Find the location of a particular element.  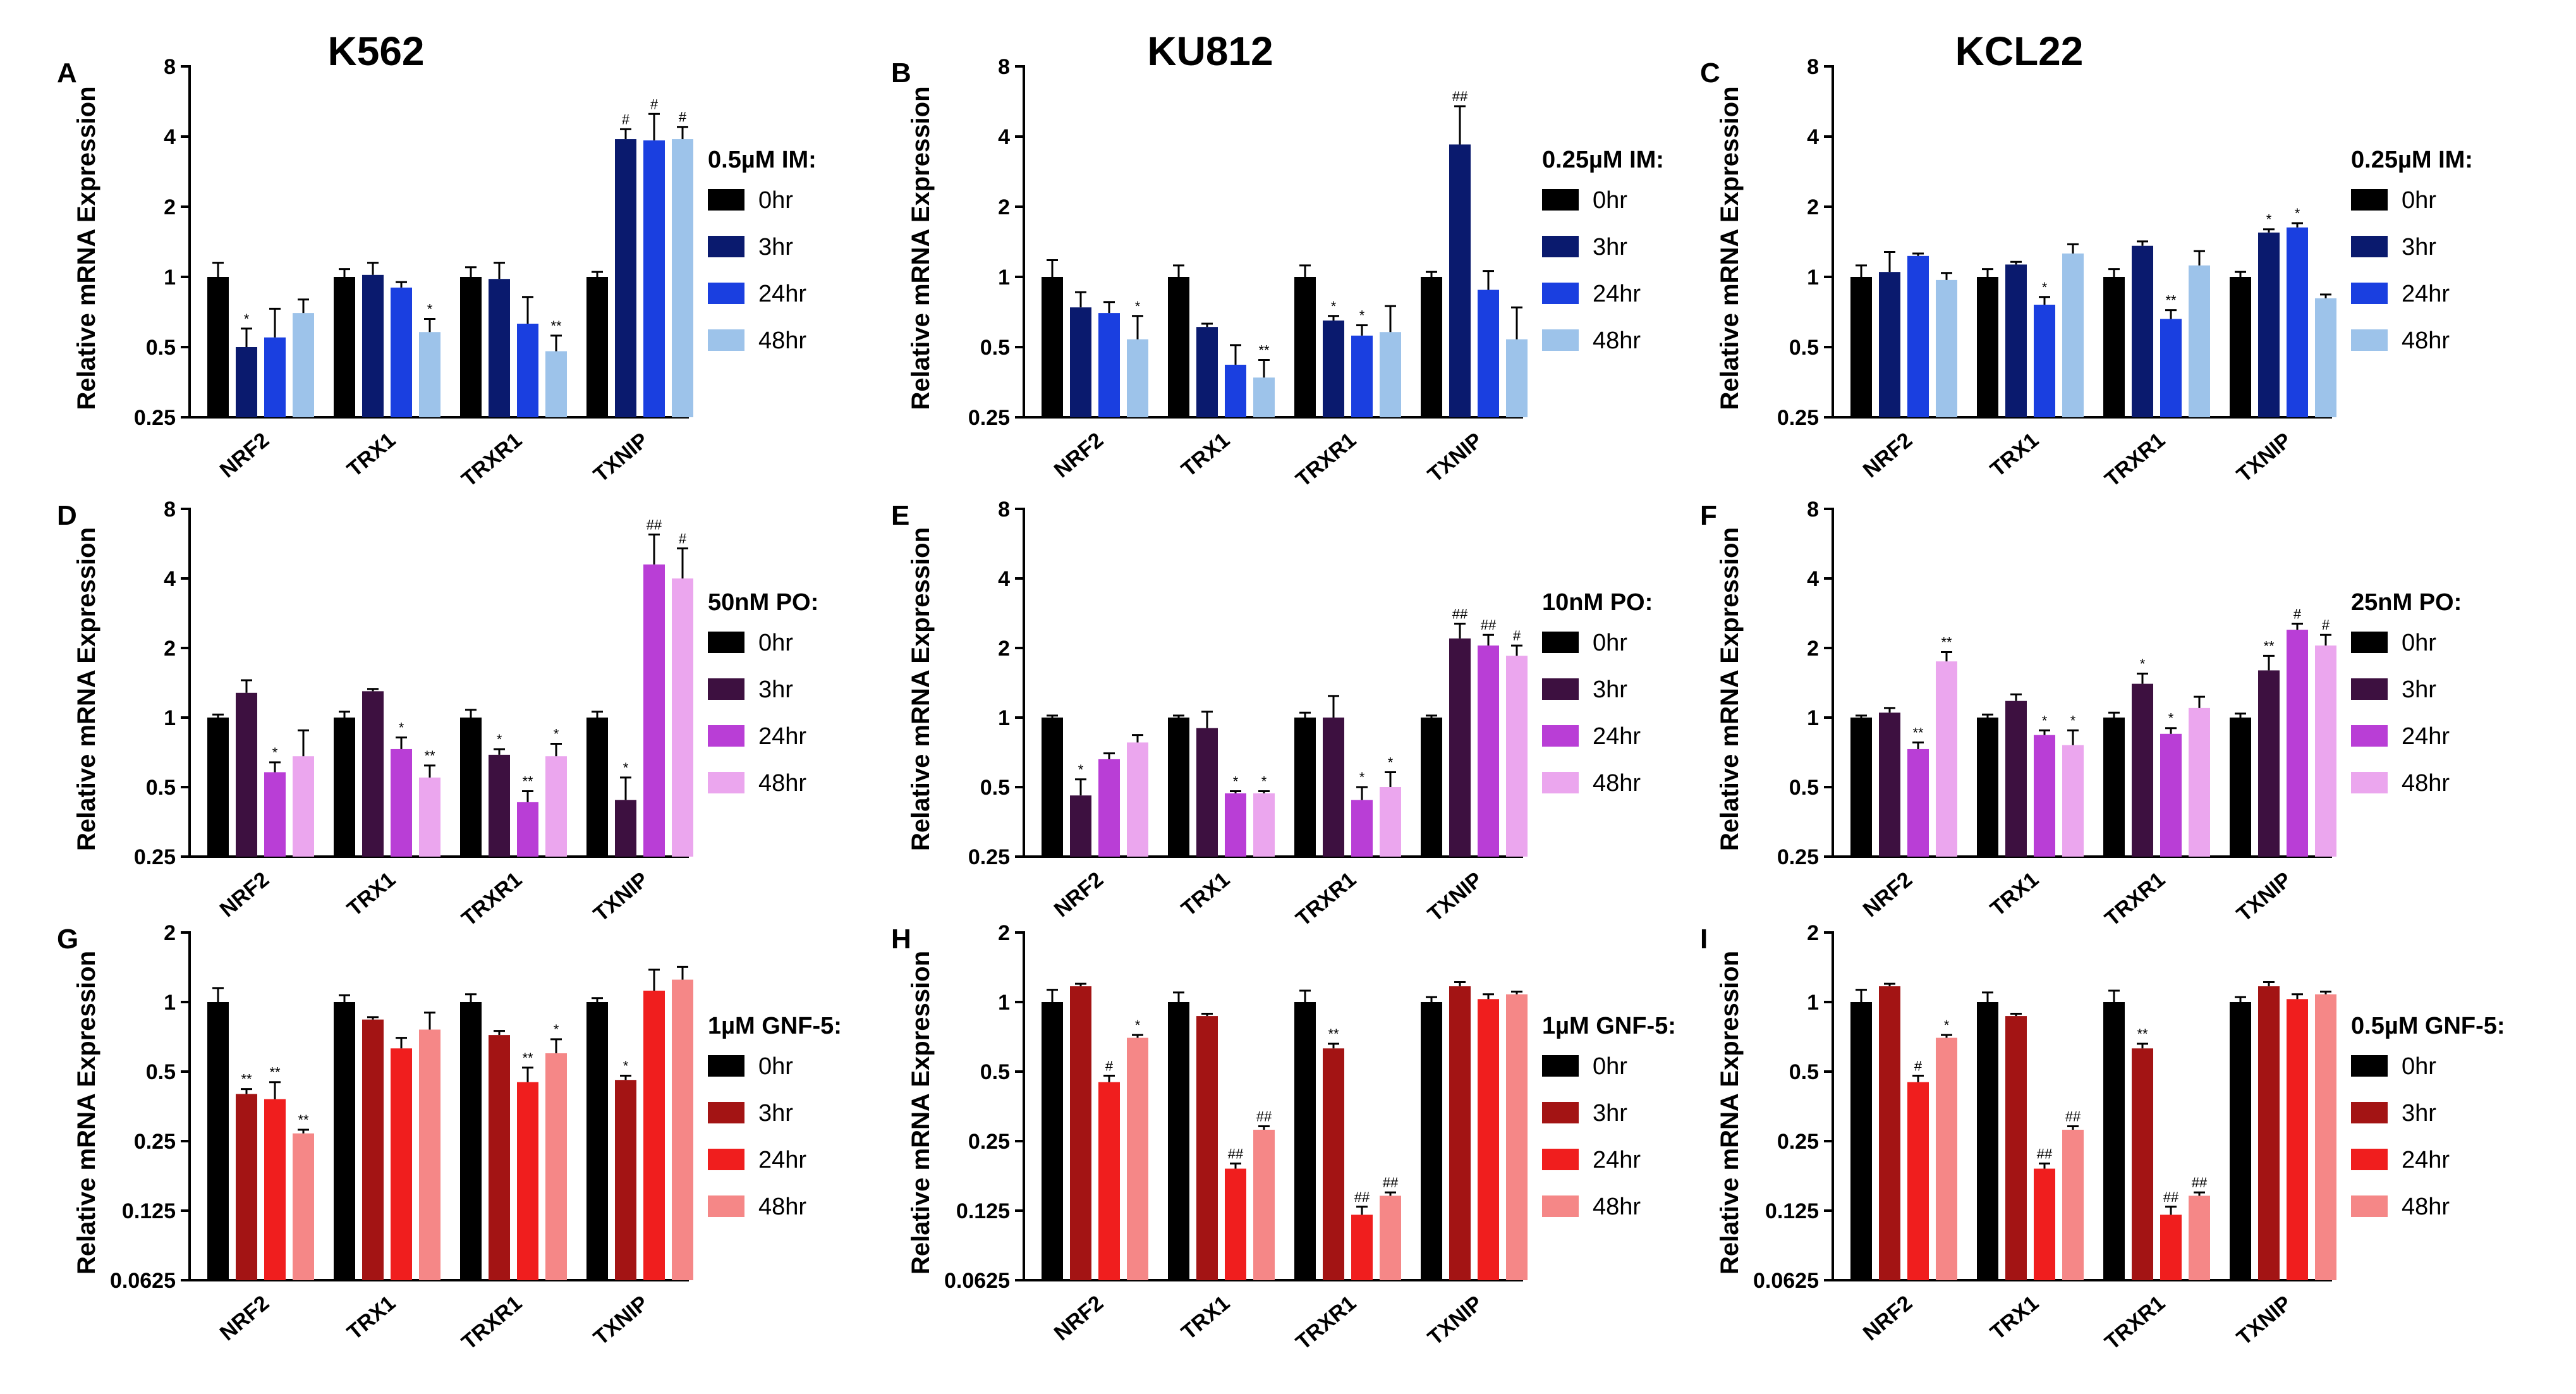

bar-txnip-0hr is located at coordinates (597, 347).